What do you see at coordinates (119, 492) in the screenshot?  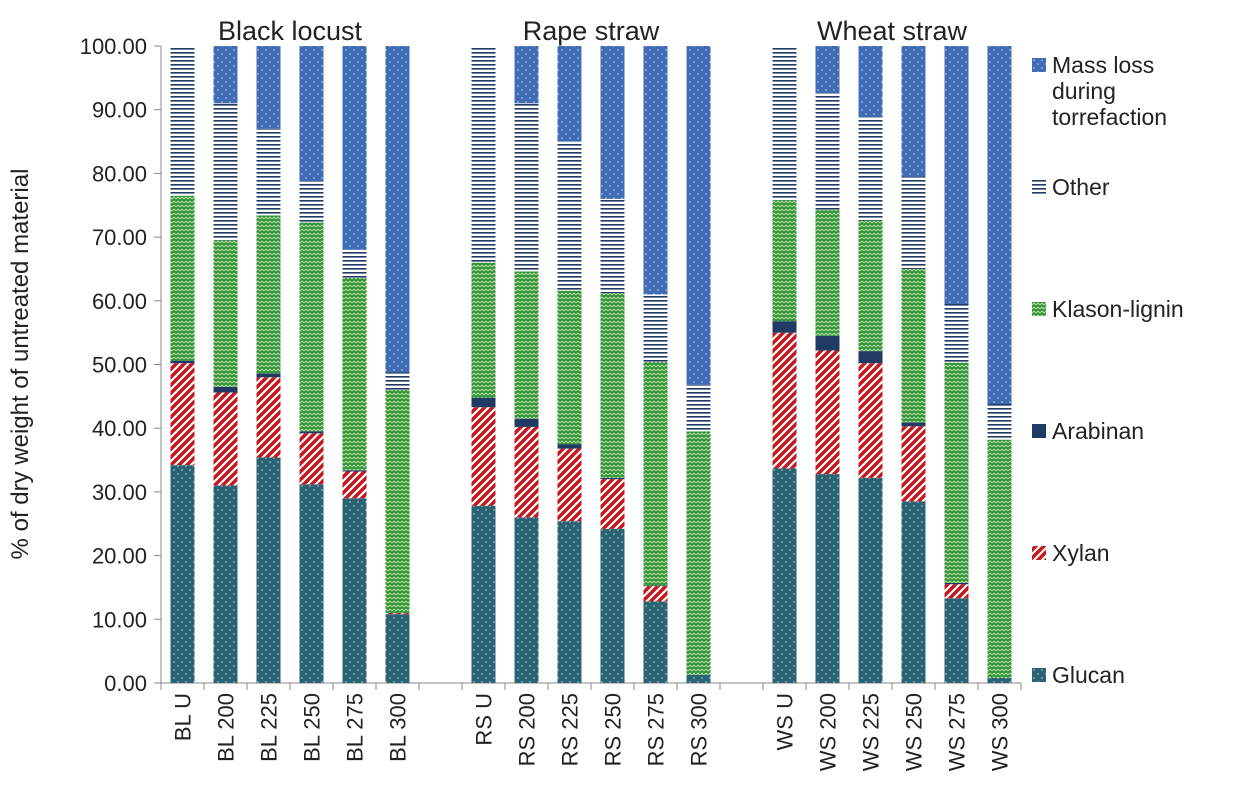 I see `y-tick-label: 30.00` at bounding box center [119, 492].